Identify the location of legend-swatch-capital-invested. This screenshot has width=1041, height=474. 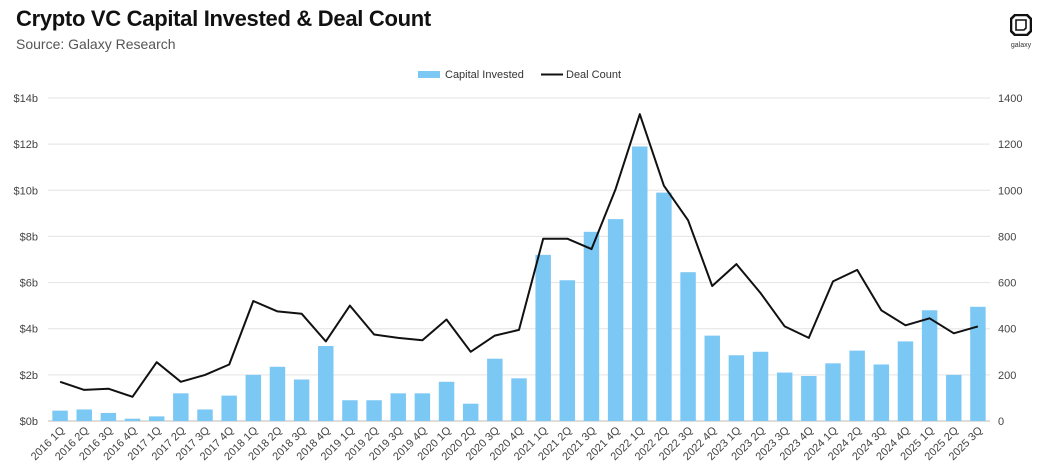
(429, 74).